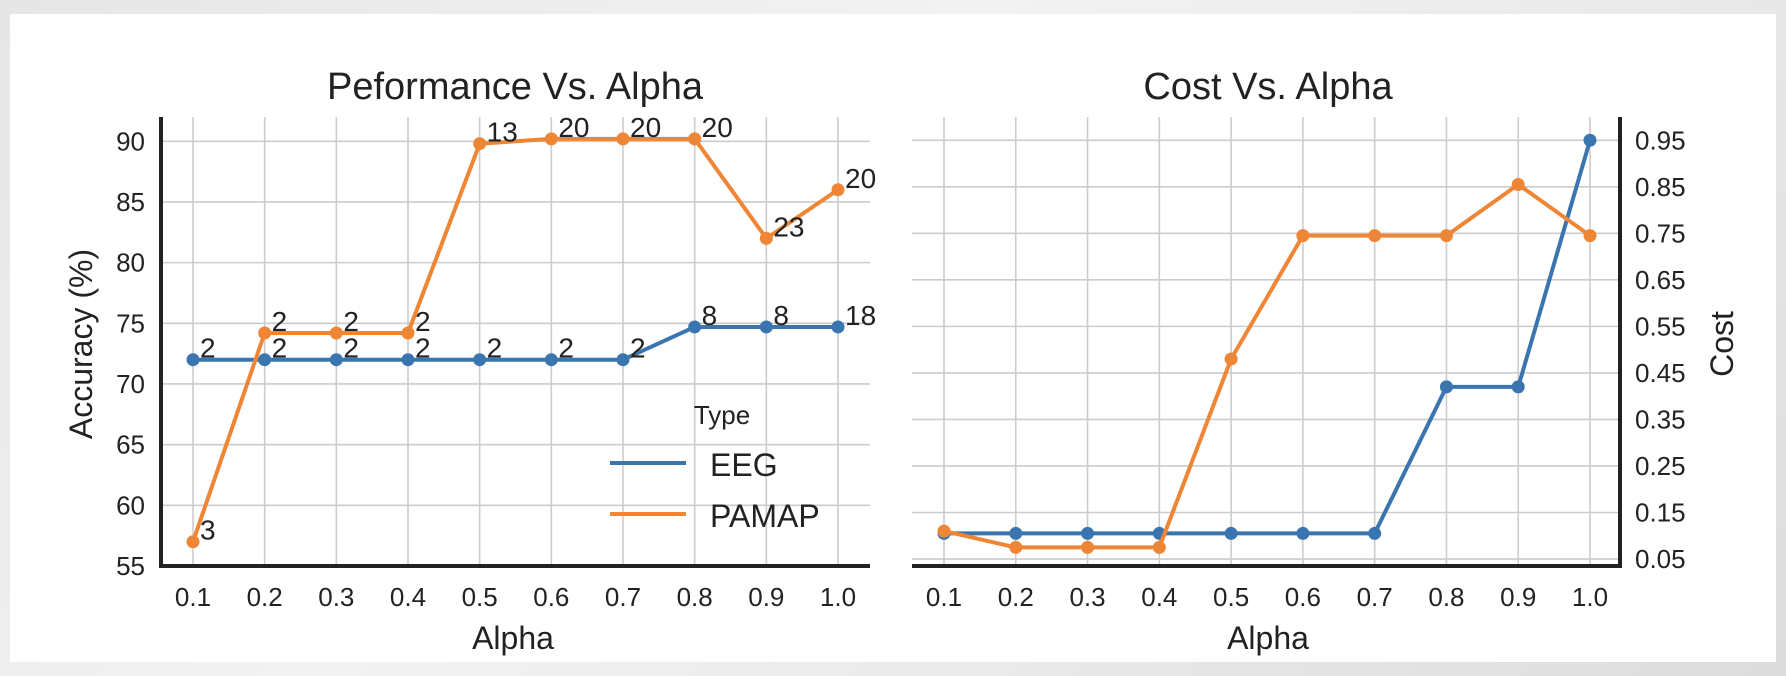 Image resolution: width=1786 pixels, height=676 pixels. What do you see at coordinates (744, 465) in the screenshot?
I see `legend-eeg-label: EEG` at bounding box center [744, 465].